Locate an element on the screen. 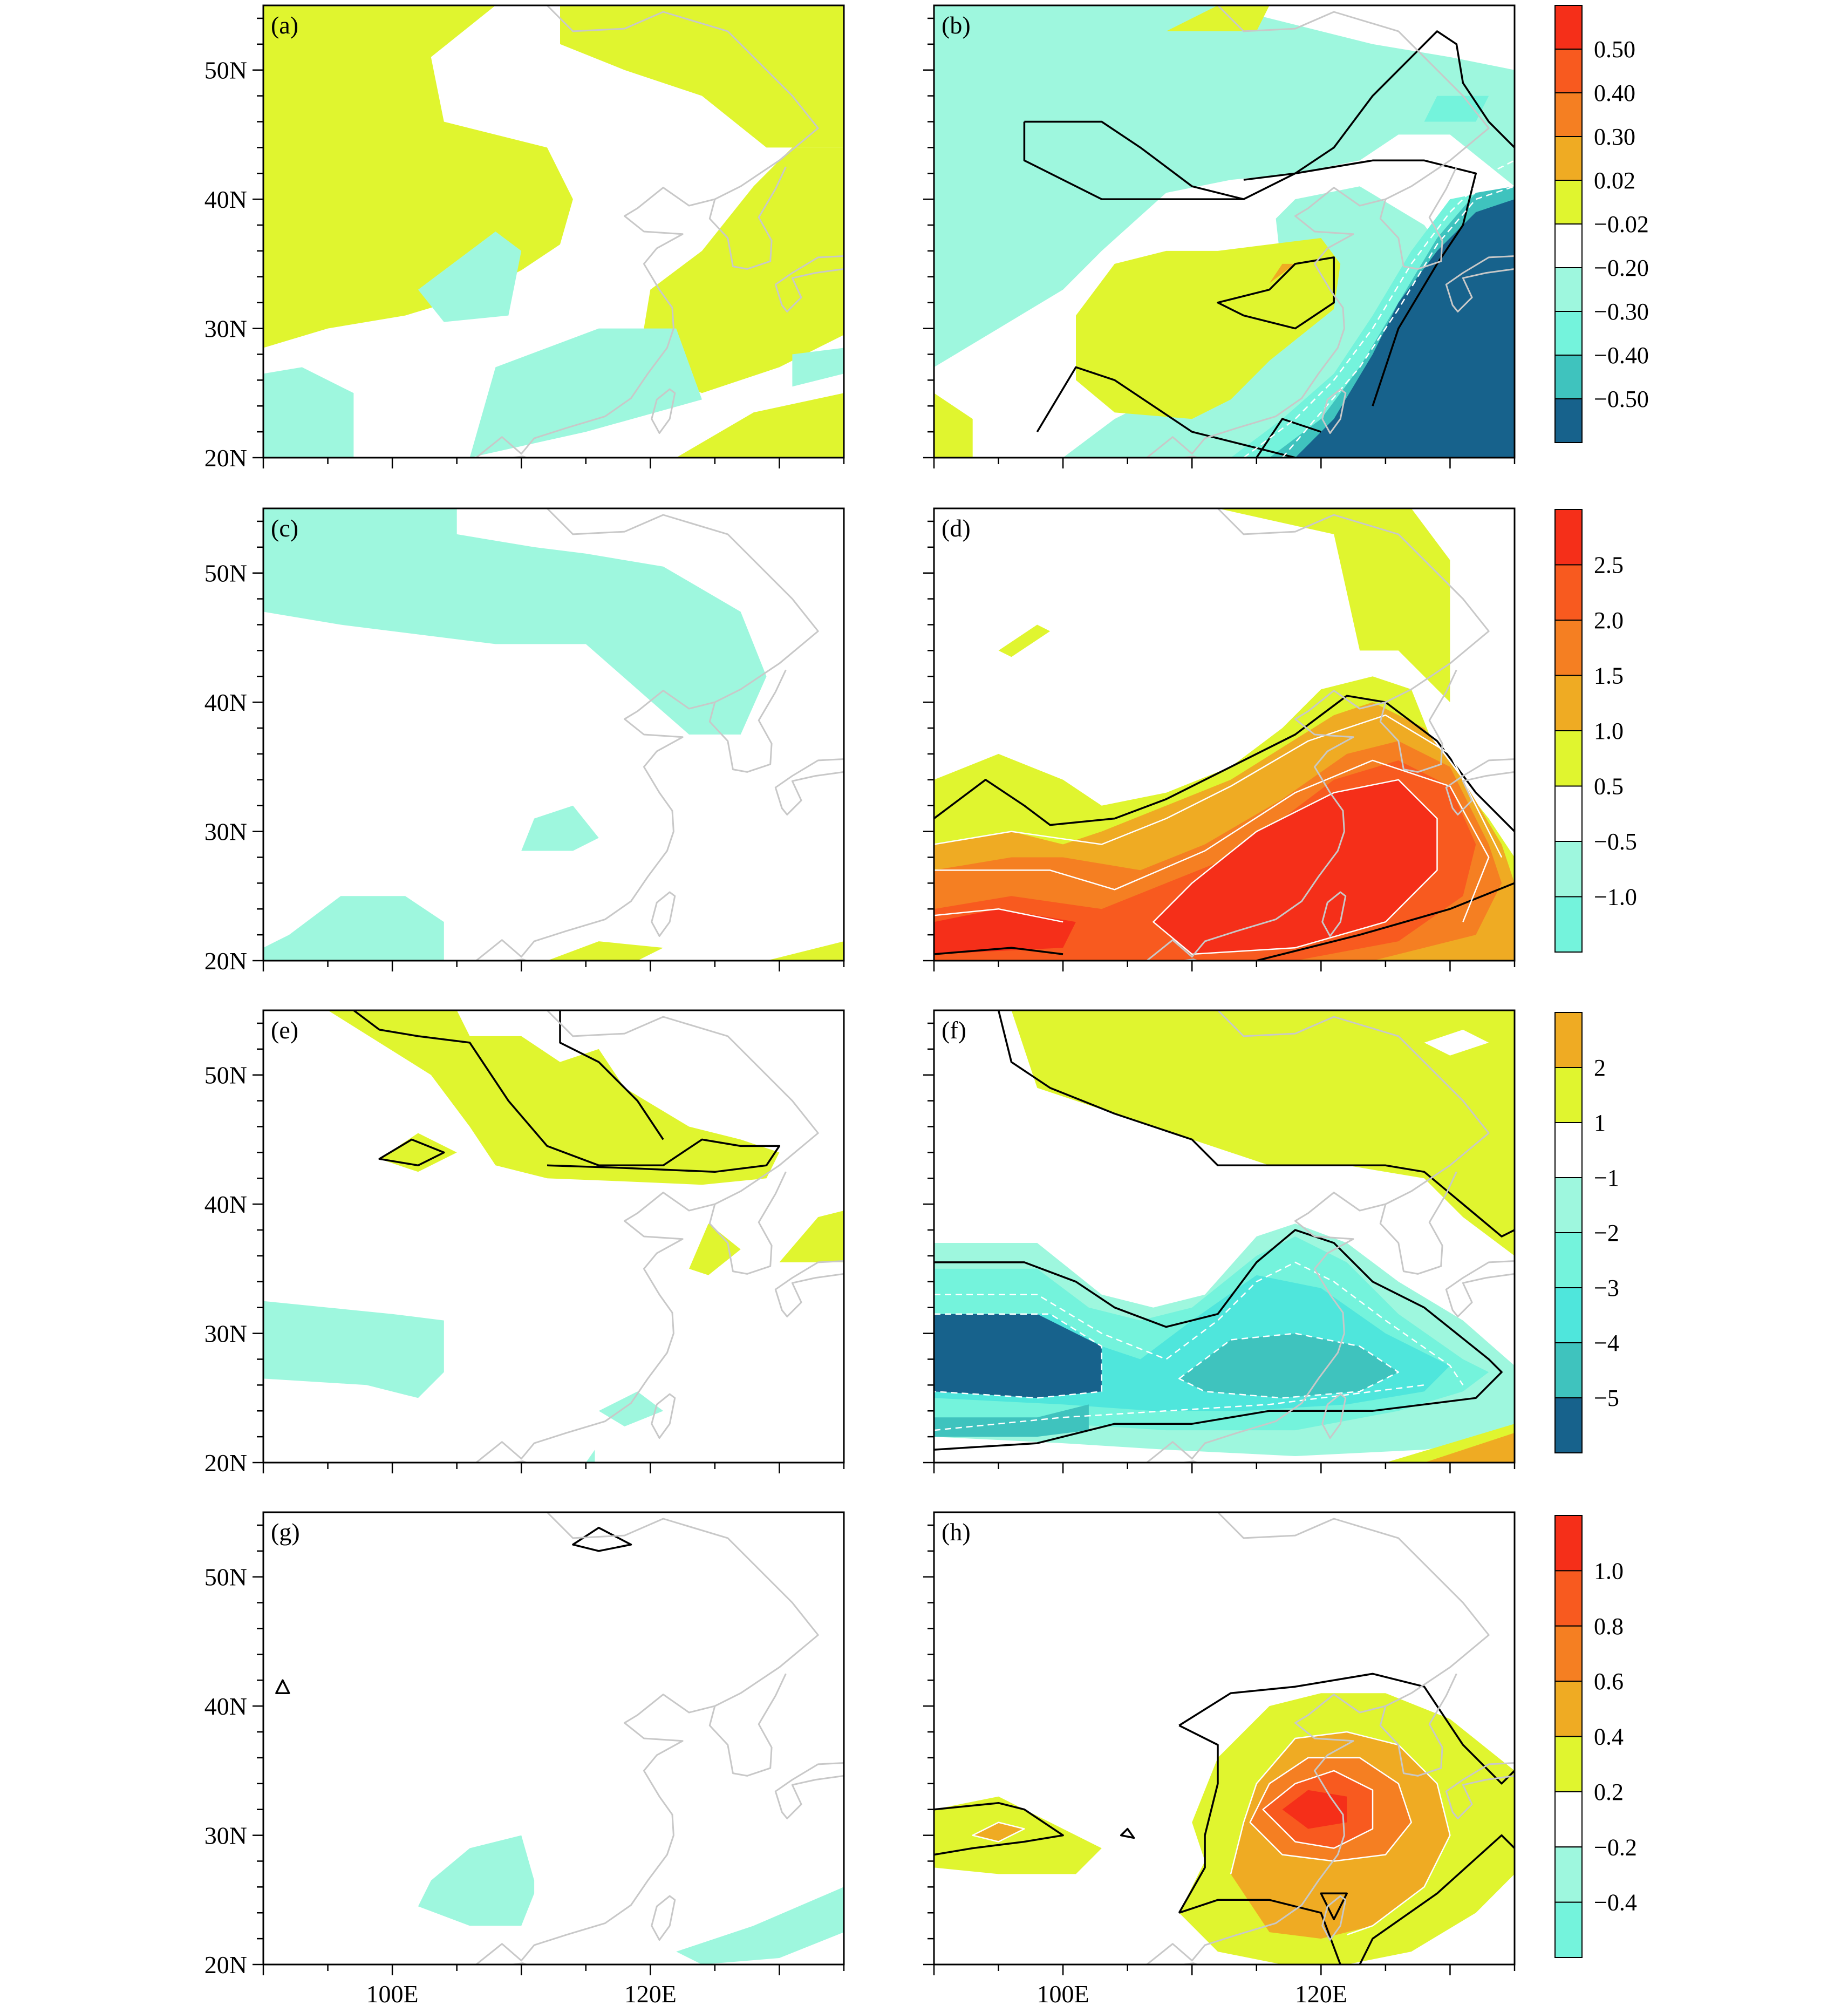 This screenshot has height=2012, width=1848. panel-frame is located at coordinates (553, 1236).